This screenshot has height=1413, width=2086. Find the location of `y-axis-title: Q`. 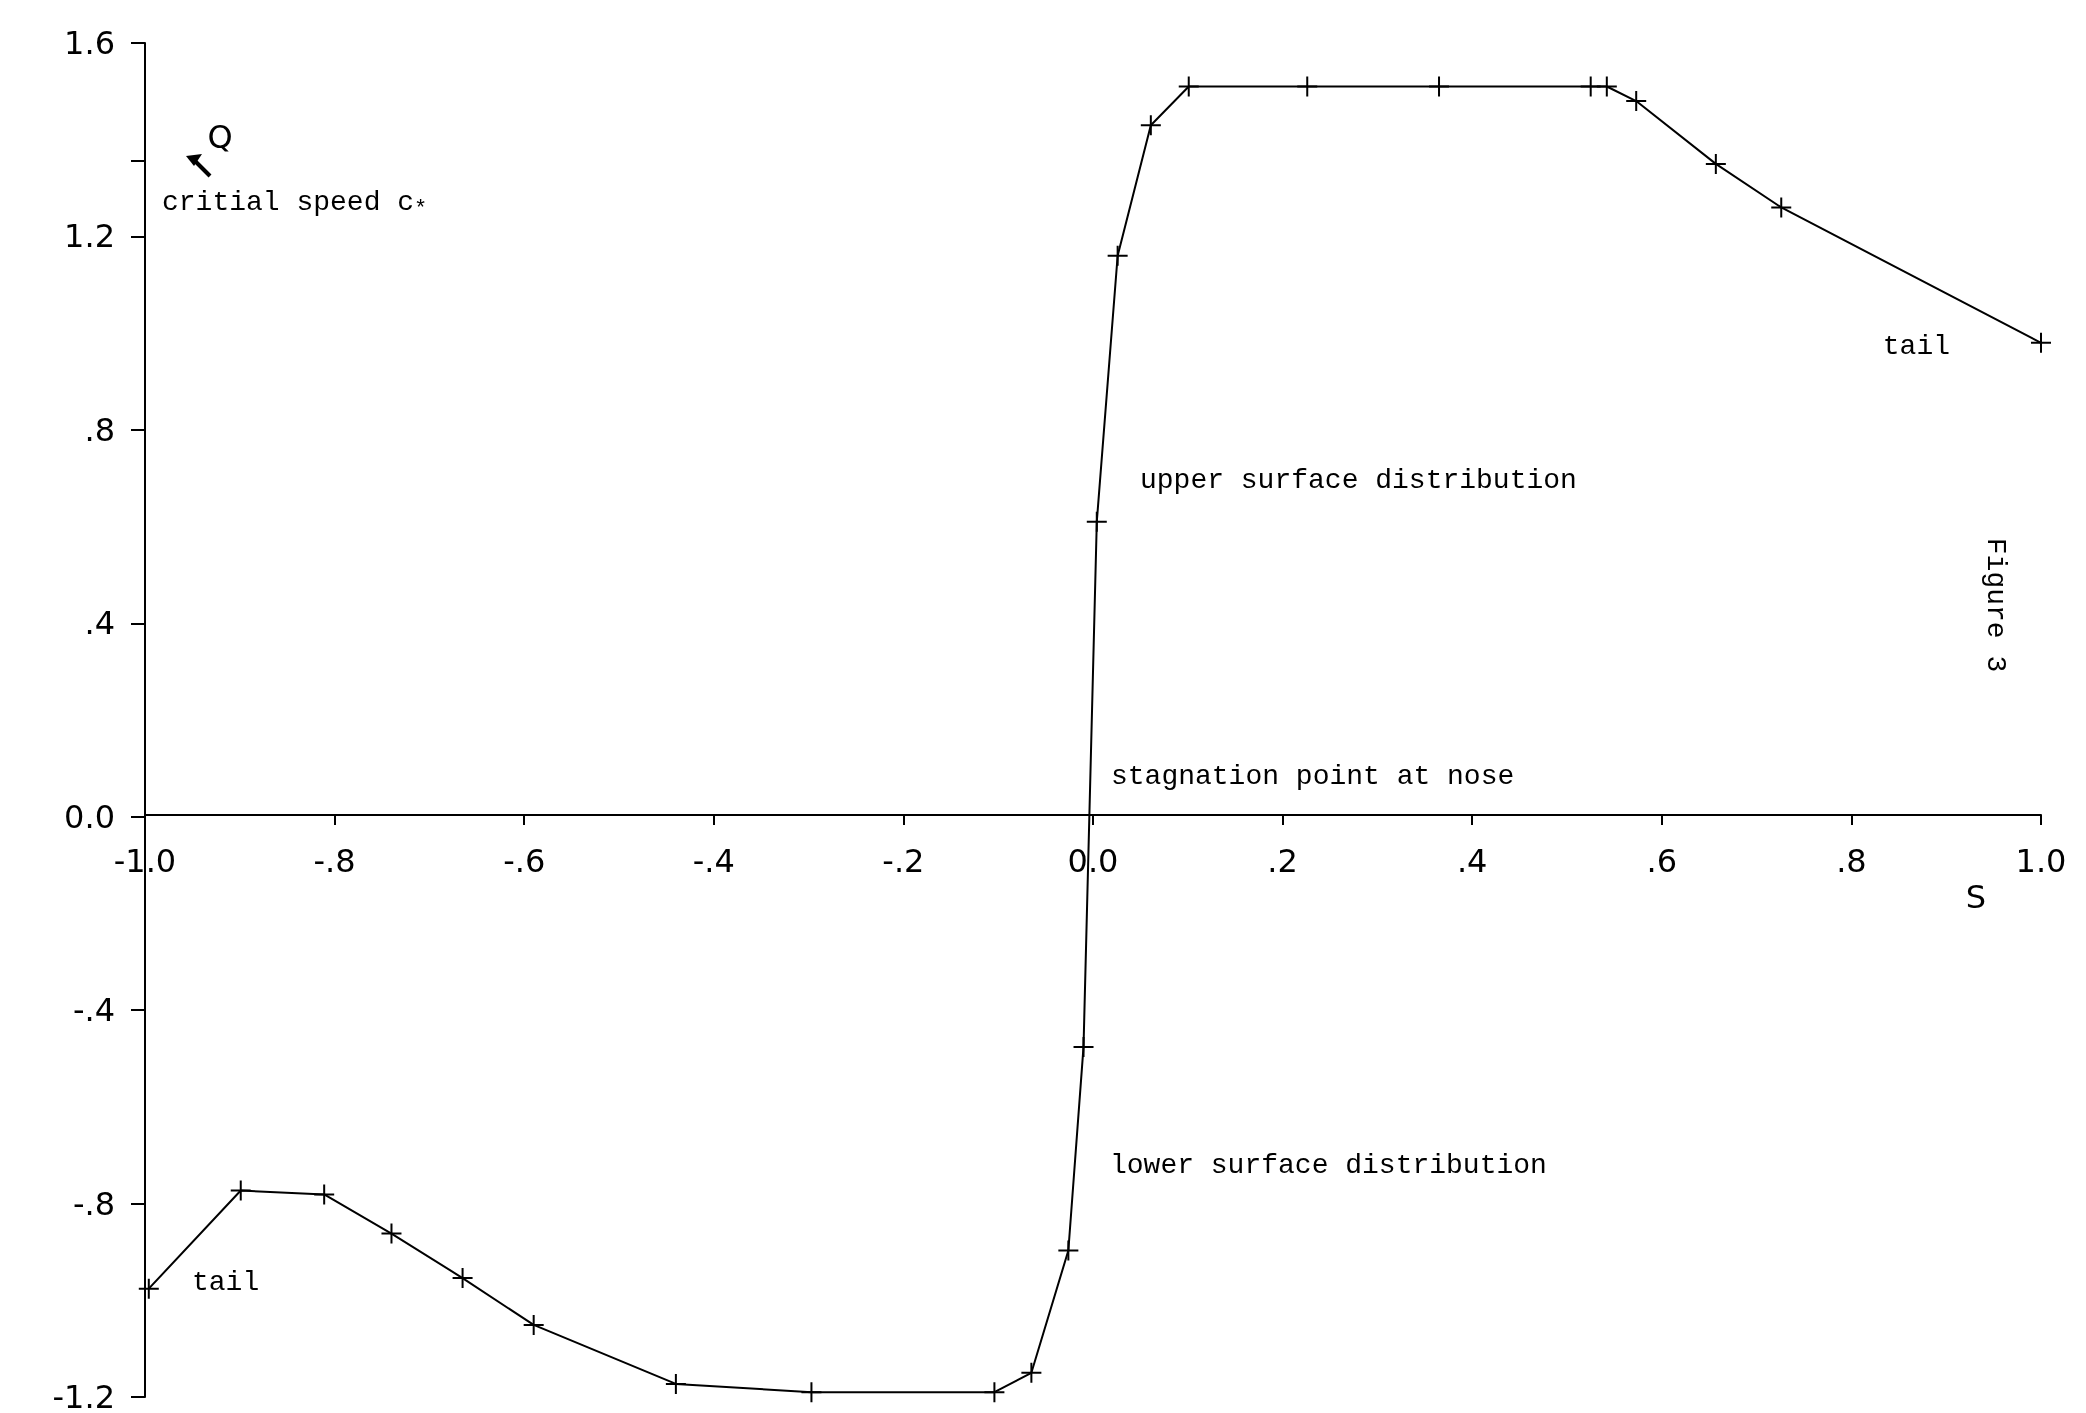

y-axis-title: Q is located at coordinates (220, 137).